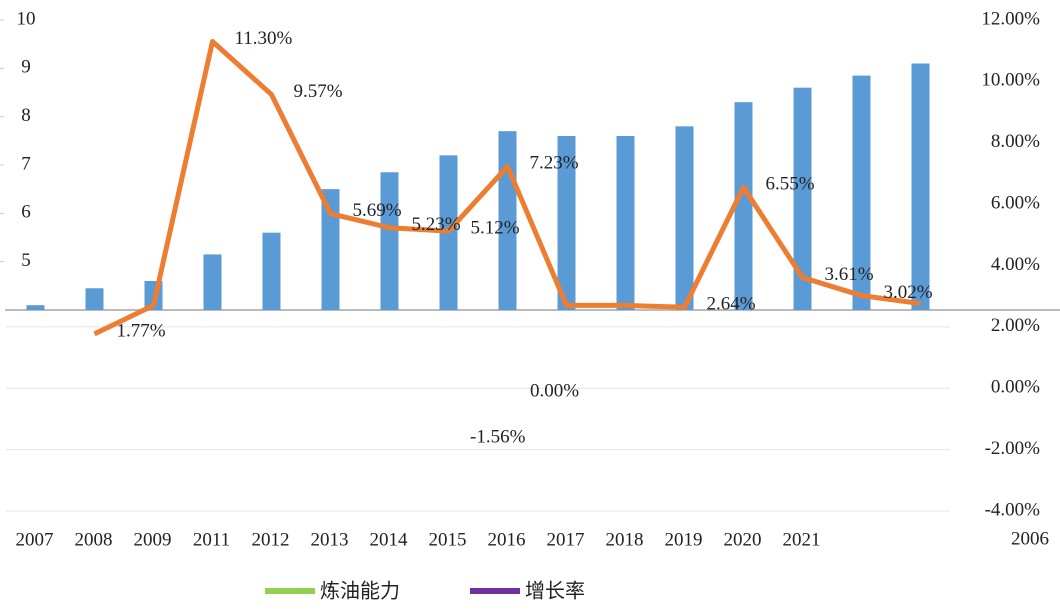  I want to click on data-label: 7.23%, so click(554, 163).